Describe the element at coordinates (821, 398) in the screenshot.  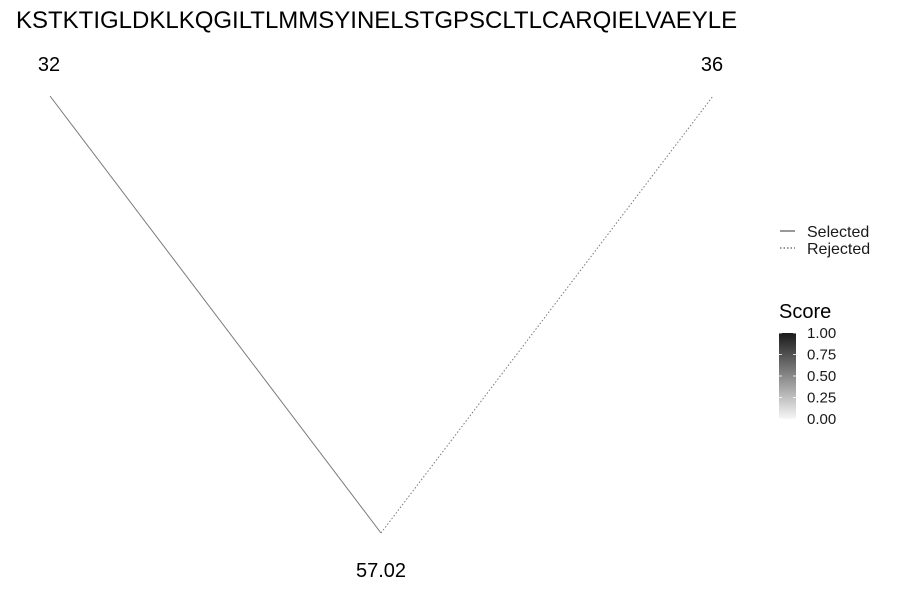
I see `score-tick-label: 0.25` at that location.